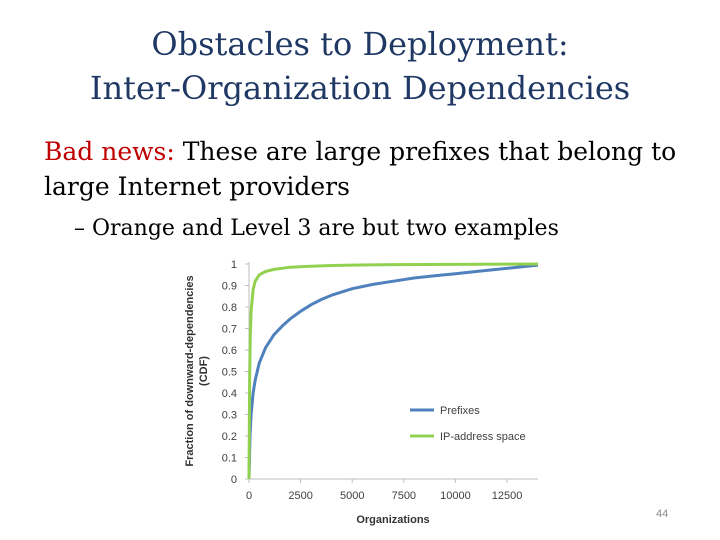 Image resolution: width=720 pixels, height=540 pixels. What do you see at coordinates (360, 88) in the screenshot?
I see `title-line-2: Inter-Organization Dependencies` at bounding box center [360, 88].